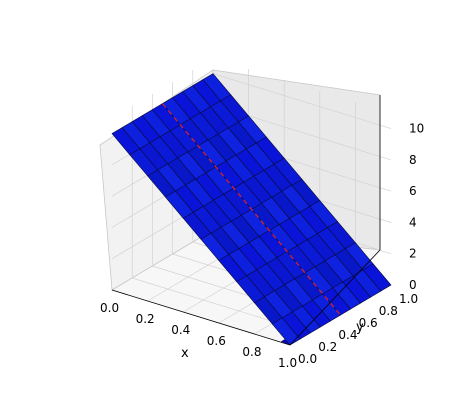  What do you see at coordinates (109, 308) in the screenshot?
I see `x-tick-label: 0.0` at bounding box center [109, 308].